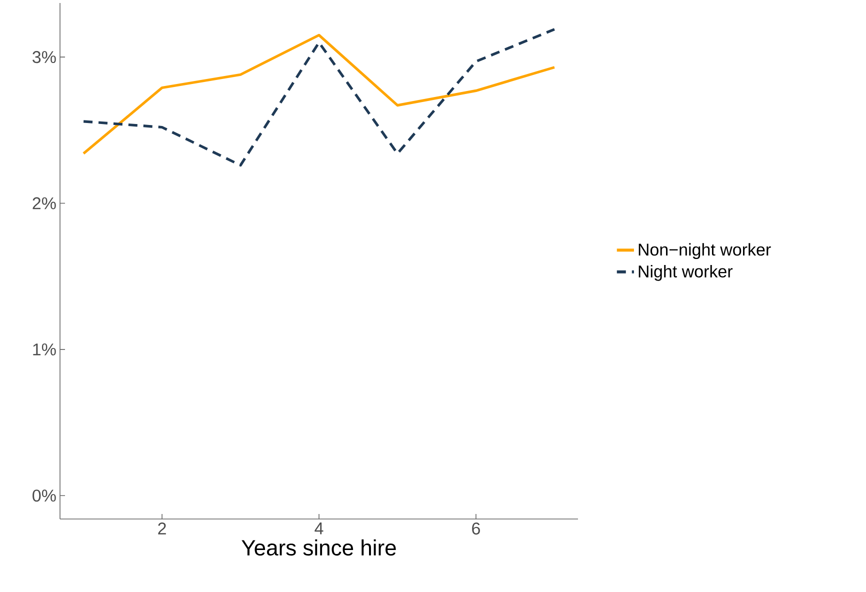  Describe the element at coordinates (704, 251) in the screenshot. I see `legend-label: Non−night worker` at that location.